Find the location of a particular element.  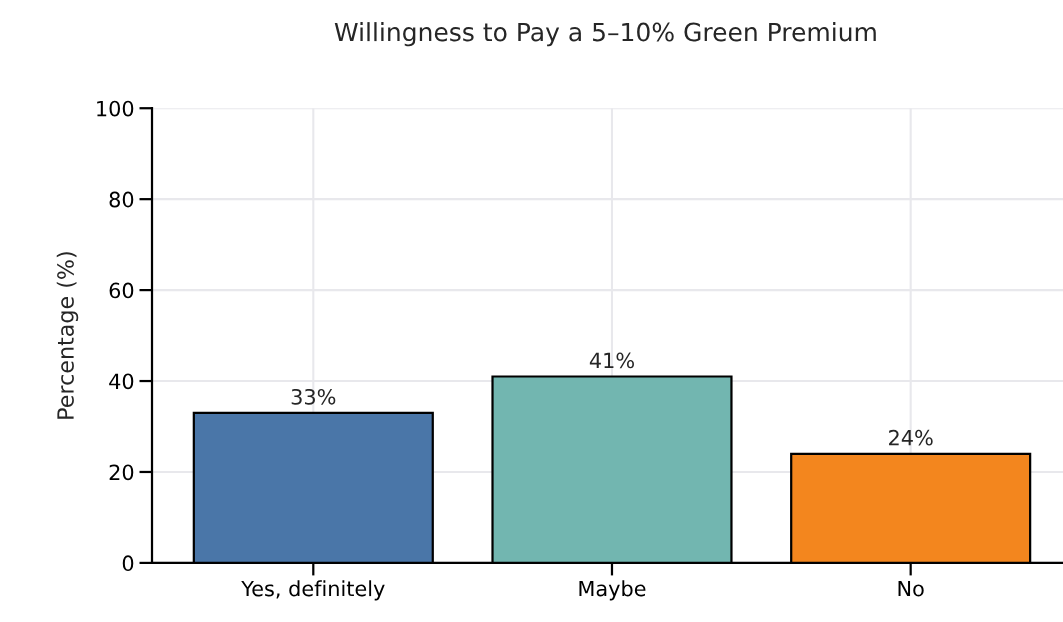

chart-title: Willingness to Pay a 5–10% Green Premium is located at coordinates (605, 34).